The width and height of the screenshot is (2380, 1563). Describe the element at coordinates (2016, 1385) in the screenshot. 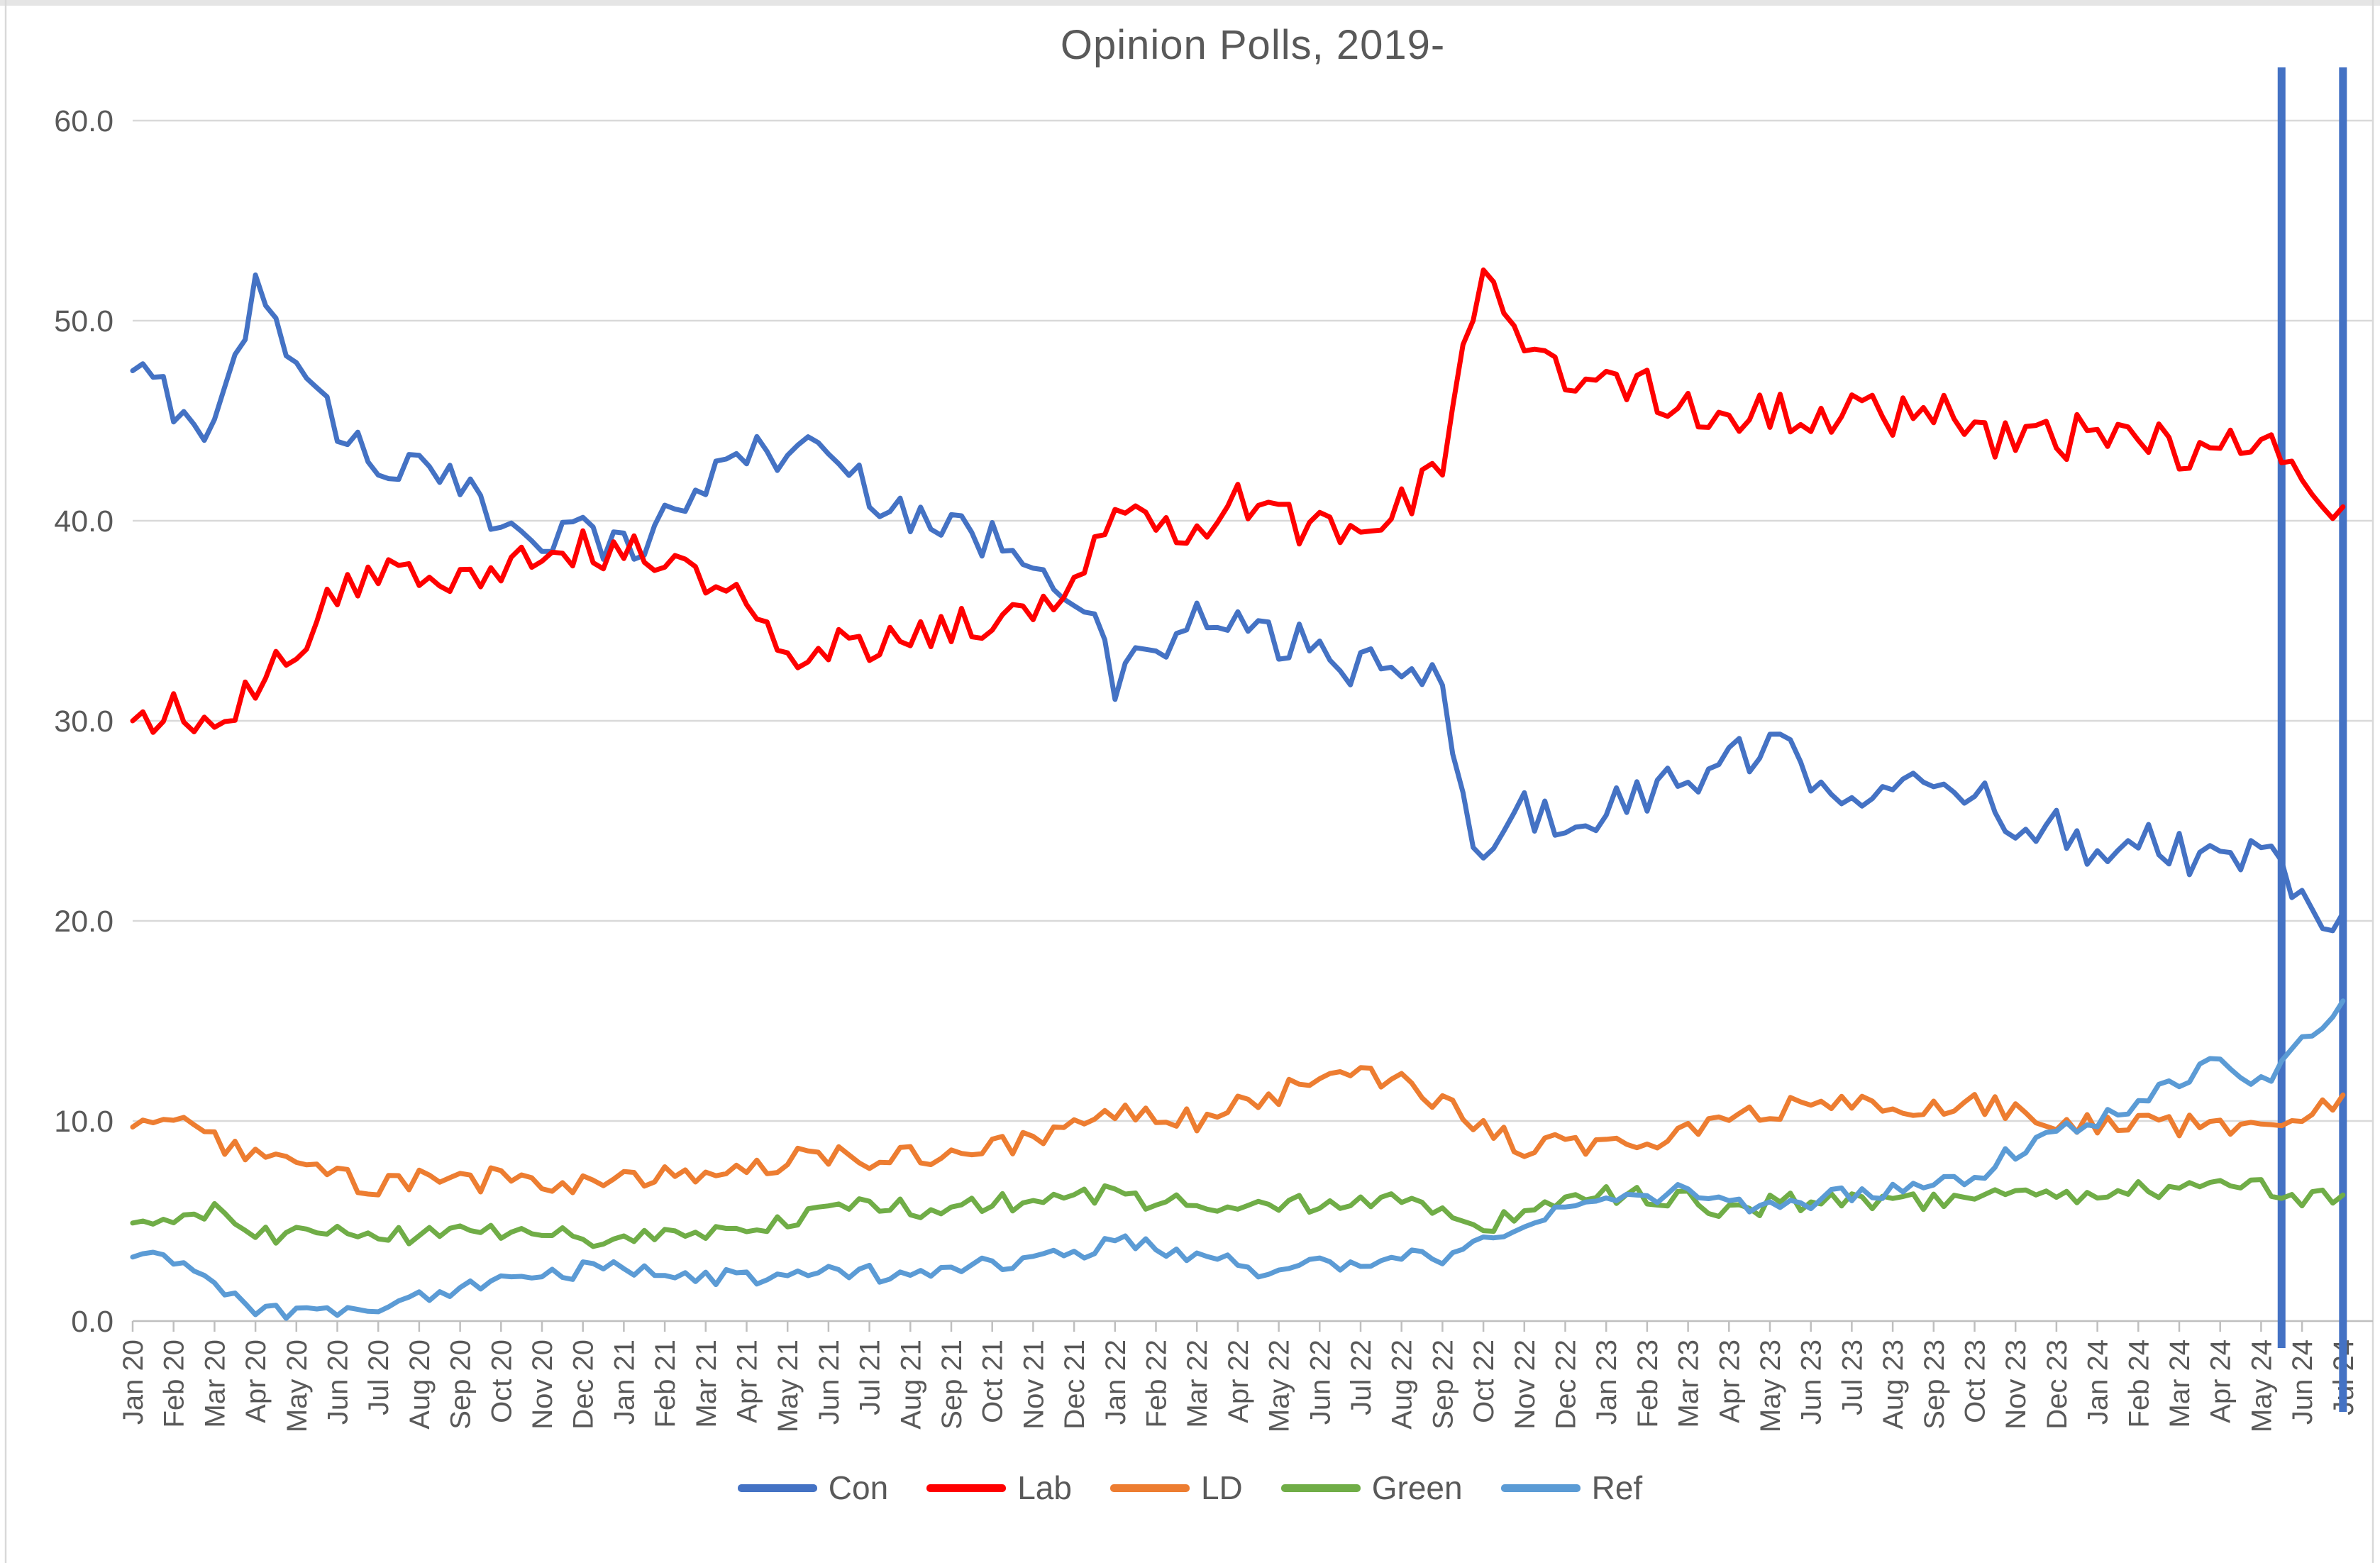

I see `x-axis-tick-label: Nov 23` at that location.